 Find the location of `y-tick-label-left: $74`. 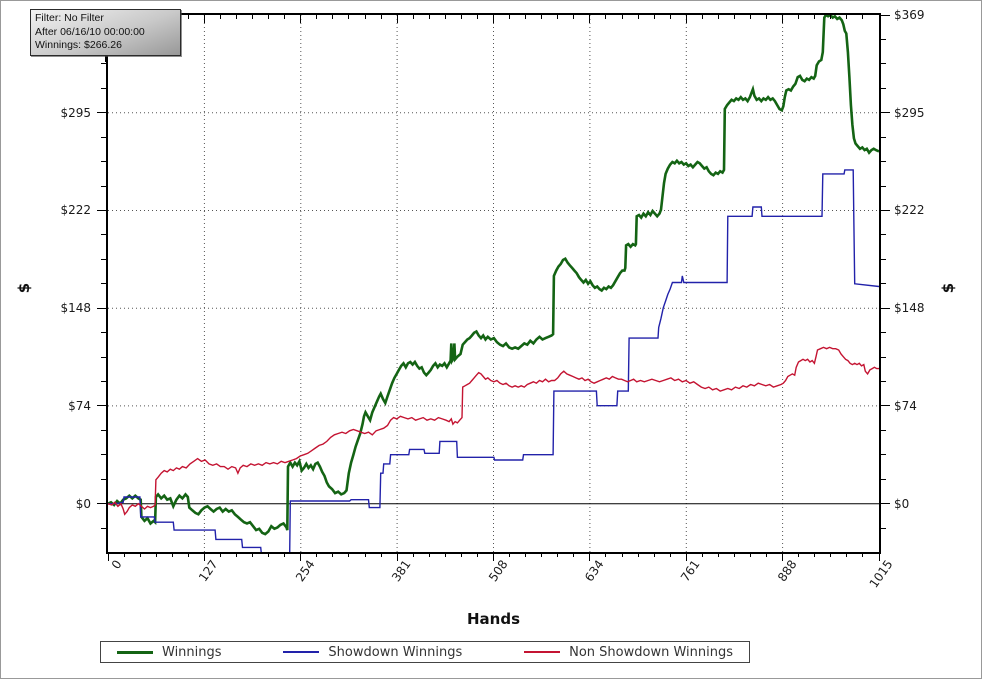

y-tick-label-left: $74 is located at coordinates (79, 405).